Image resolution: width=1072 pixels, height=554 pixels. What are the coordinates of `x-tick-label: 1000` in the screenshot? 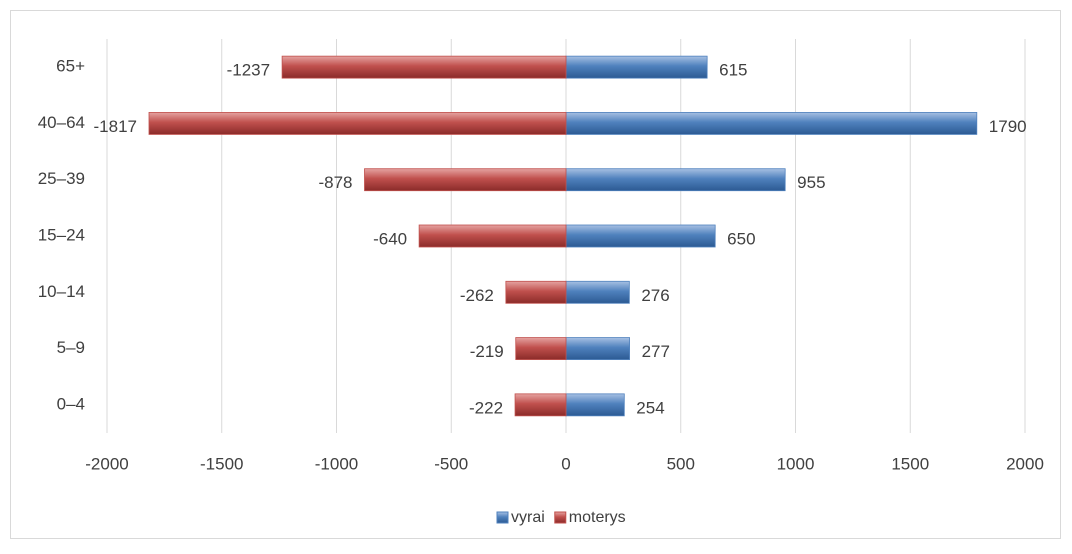 It's located at (796, 463).